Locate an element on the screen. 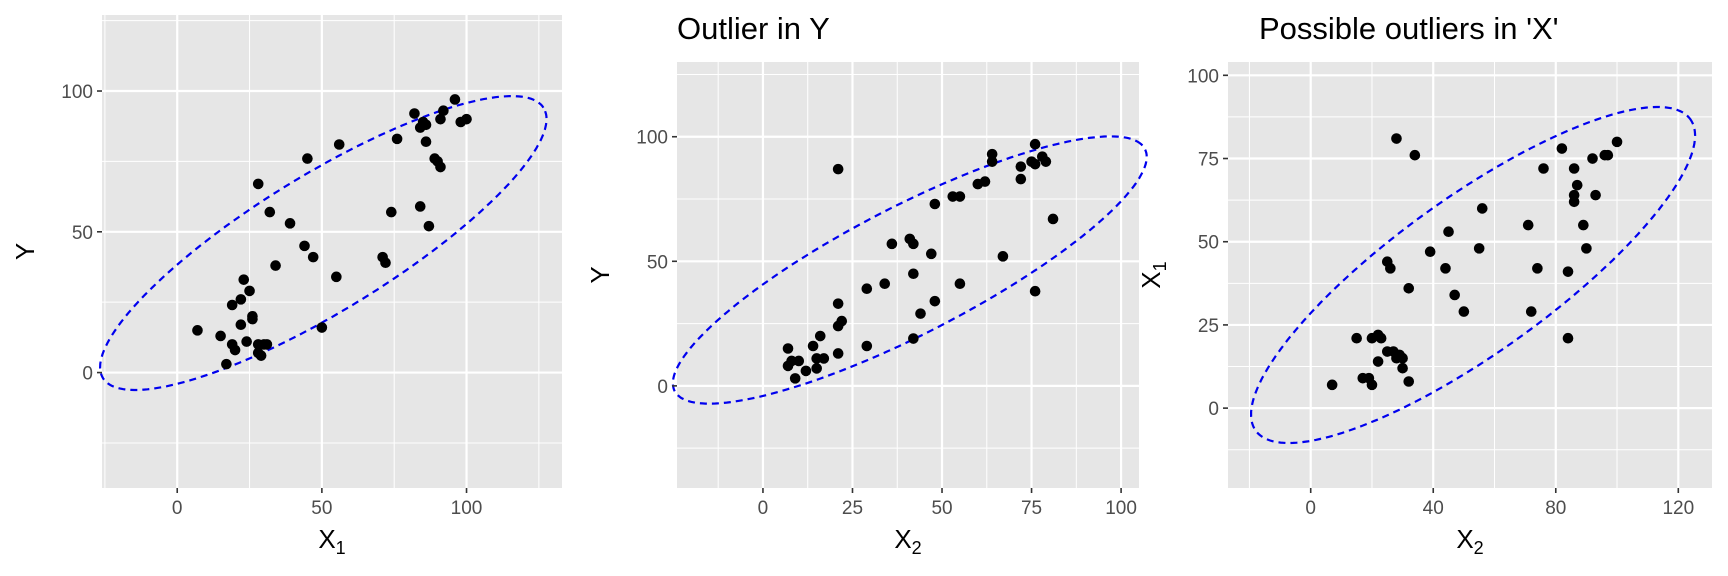 The height and width of the screenshot is (576, 1728). panel-1-x-axis-title: X1 is located at coordinates (331, 541).